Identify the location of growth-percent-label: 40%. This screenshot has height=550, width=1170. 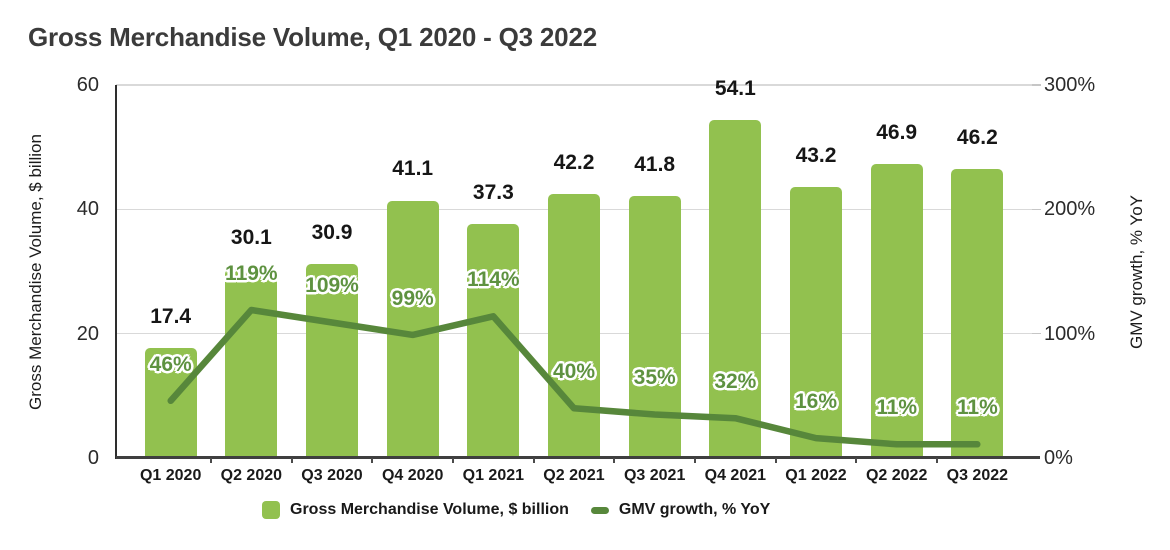
(574, 372).